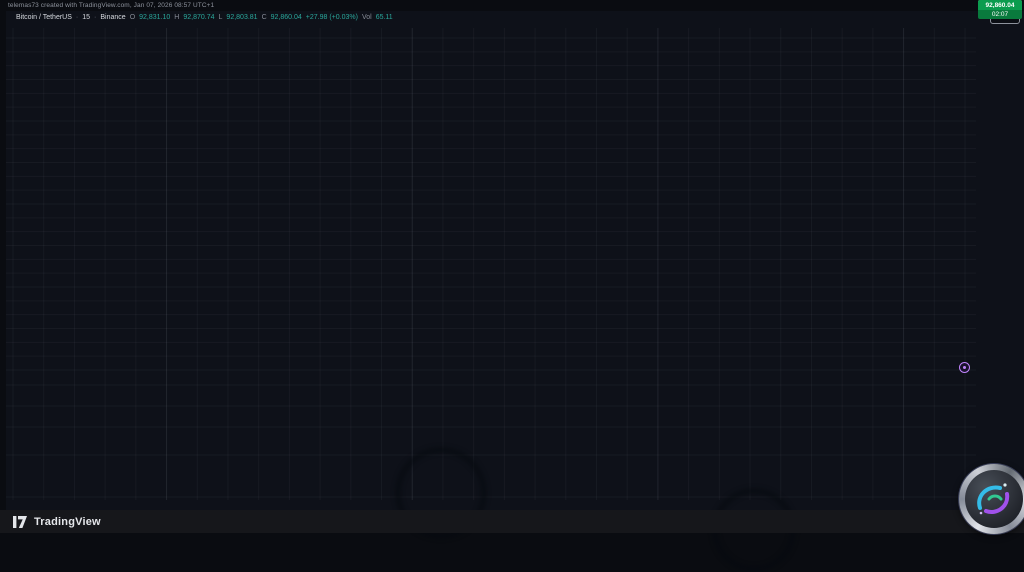 The height and width of the screenshot is (572, 1024). What do you see at coordinates (44, 17) in the screenshot?
I see `symbol-name: Bitcoin / TetherUS` at bounding box center [44, 17].